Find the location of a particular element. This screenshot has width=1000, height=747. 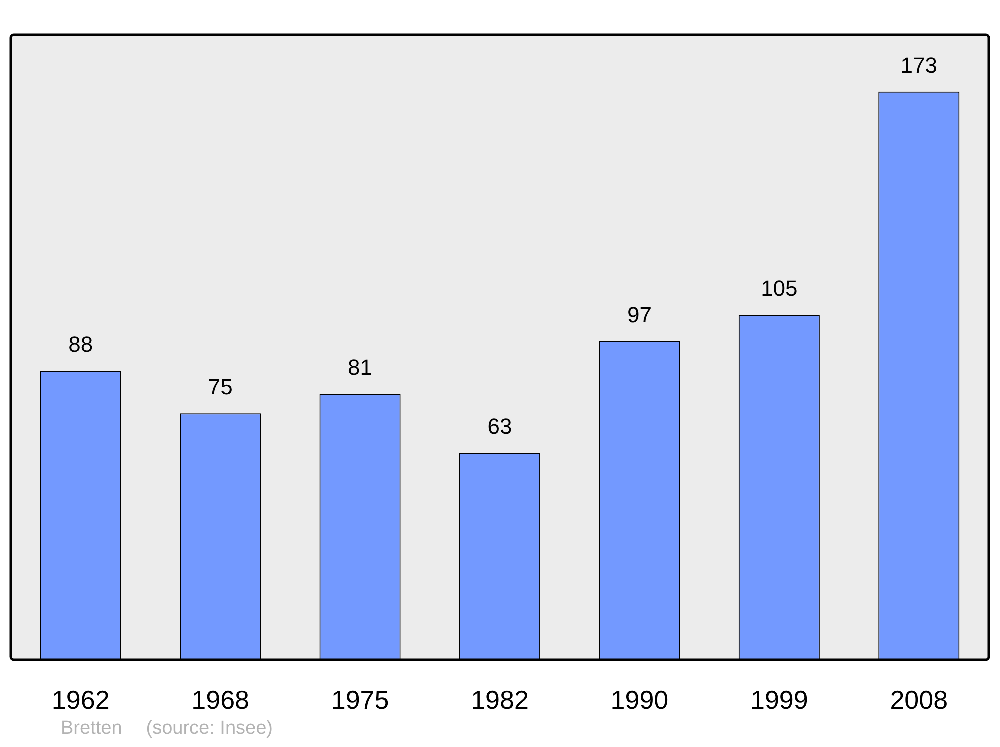

x-tick-label: 1962 is located at coordinates (81, 699).